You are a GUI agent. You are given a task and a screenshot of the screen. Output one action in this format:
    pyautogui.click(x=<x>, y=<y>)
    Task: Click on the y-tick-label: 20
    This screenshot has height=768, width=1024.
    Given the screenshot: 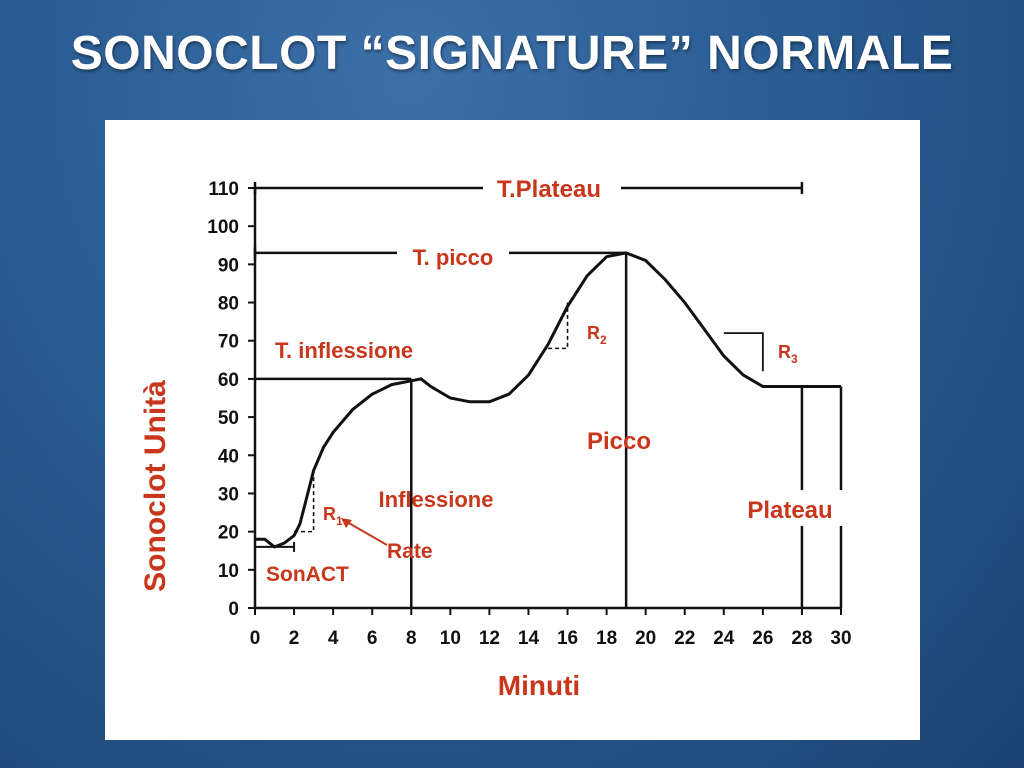 What is the action you would take?
    pyautogui.click(x=228, y=533)
    